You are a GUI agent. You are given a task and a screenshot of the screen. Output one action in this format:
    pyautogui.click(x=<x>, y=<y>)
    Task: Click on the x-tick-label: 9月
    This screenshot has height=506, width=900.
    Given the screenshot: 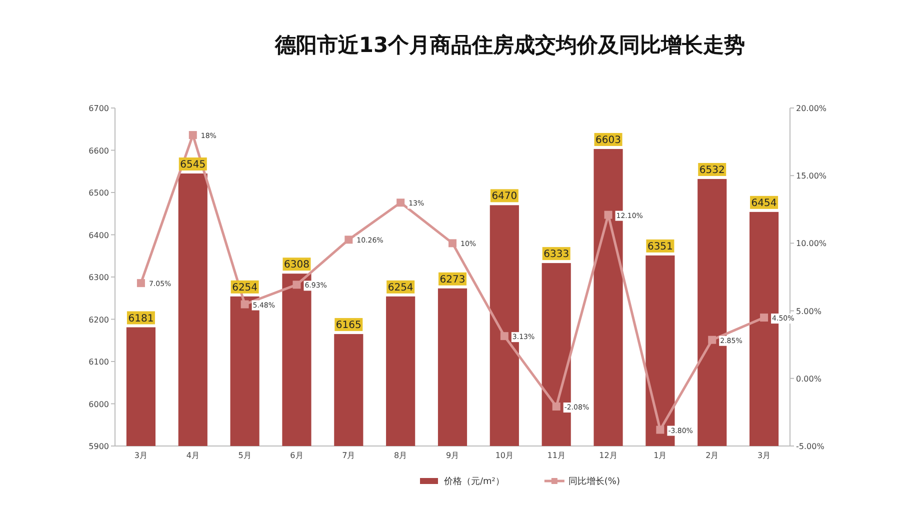 What is the action you would take?
    pyautogui.click(x=453, y=455)
    